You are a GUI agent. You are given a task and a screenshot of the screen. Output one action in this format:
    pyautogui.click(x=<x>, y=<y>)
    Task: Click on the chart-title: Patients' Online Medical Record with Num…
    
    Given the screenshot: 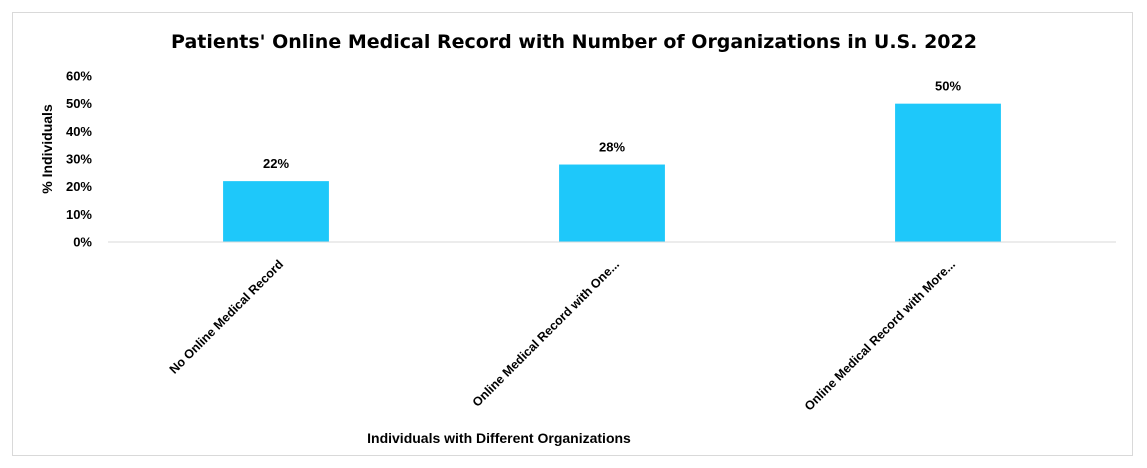 What is the action you would take?
    pyautogui.click(x=574, y=42)
    